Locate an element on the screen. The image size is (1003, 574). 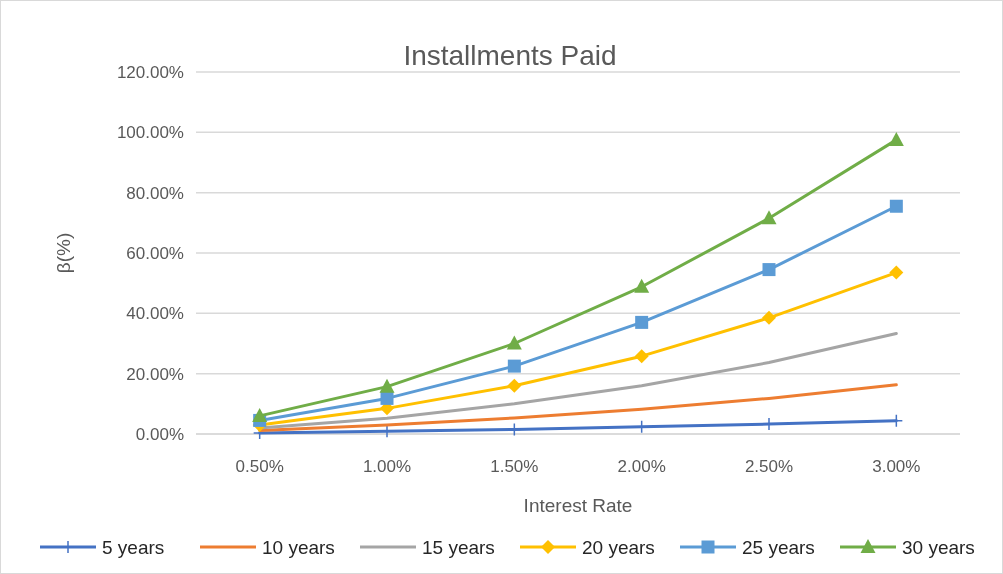
y-tick-label: 40.00% is located at coordinates (155, 314).